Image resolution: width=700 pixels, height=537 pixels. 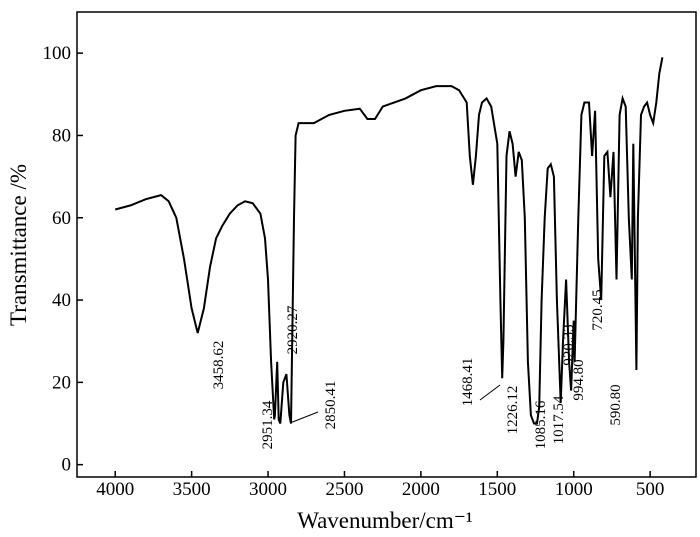 What do you see at coordinates (421, 489) in the screenshot?
I see `x-tick-label: 2000` at bounding box center [421, 489].